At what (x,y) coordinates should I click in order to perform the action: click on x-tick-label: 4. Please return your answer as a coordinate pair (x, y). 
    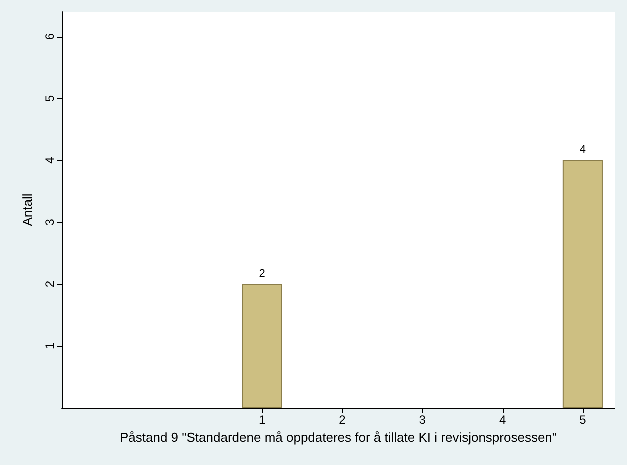
    Looking at the image, I should click on (502, 420).